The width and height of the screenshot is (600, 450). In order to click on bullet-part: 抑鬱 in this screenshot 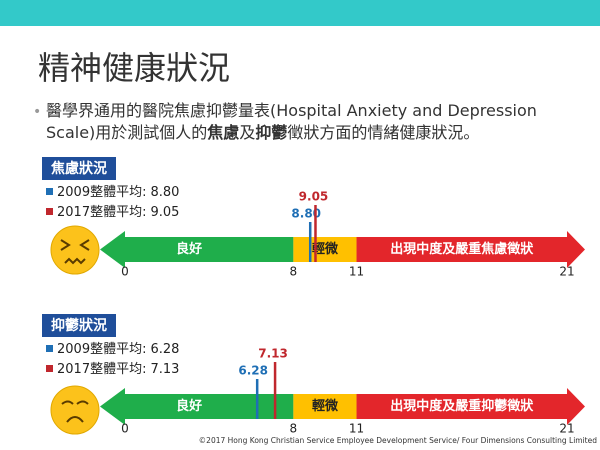, I will do `click(271, 132)`.